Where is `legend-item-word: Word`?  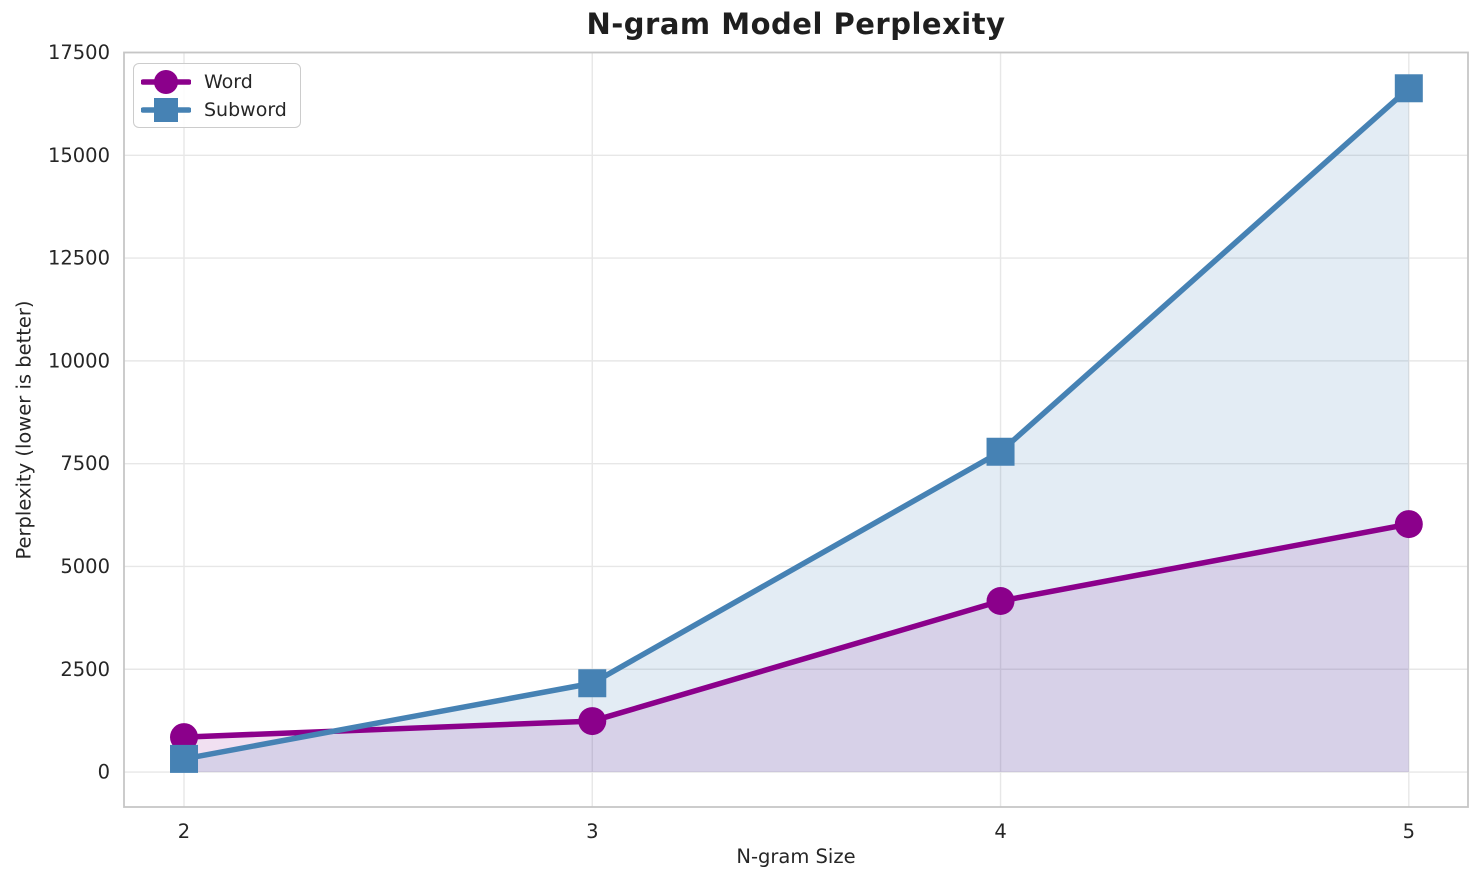 legend-item-word: Word is located at coordinates (215, 82).